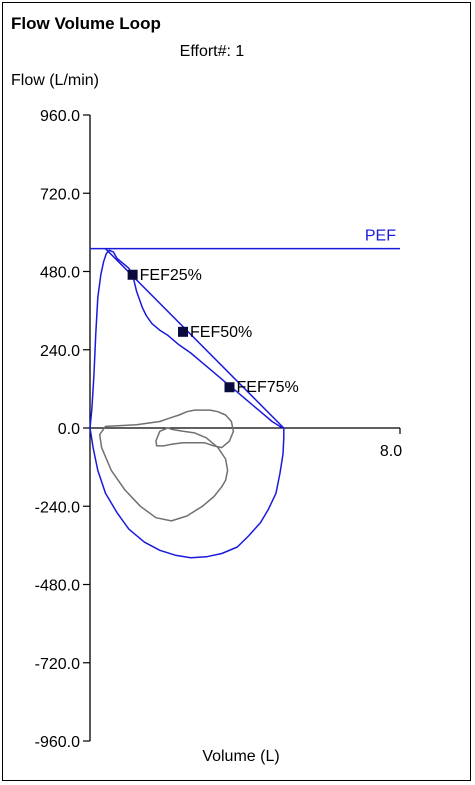 This screenshot has height=785, width=475. What do you see at coordinates (171, 275) in the screenshot?
I see `marker-label: FEF25%` at bounding box center [171, 275].